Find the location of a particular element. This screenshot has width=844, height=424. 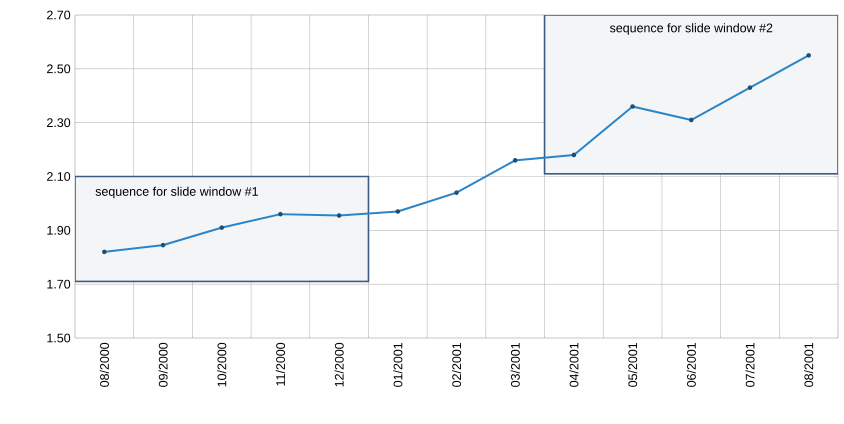

x-tick-label: 04/2001 is located at coordinates (573, 364).